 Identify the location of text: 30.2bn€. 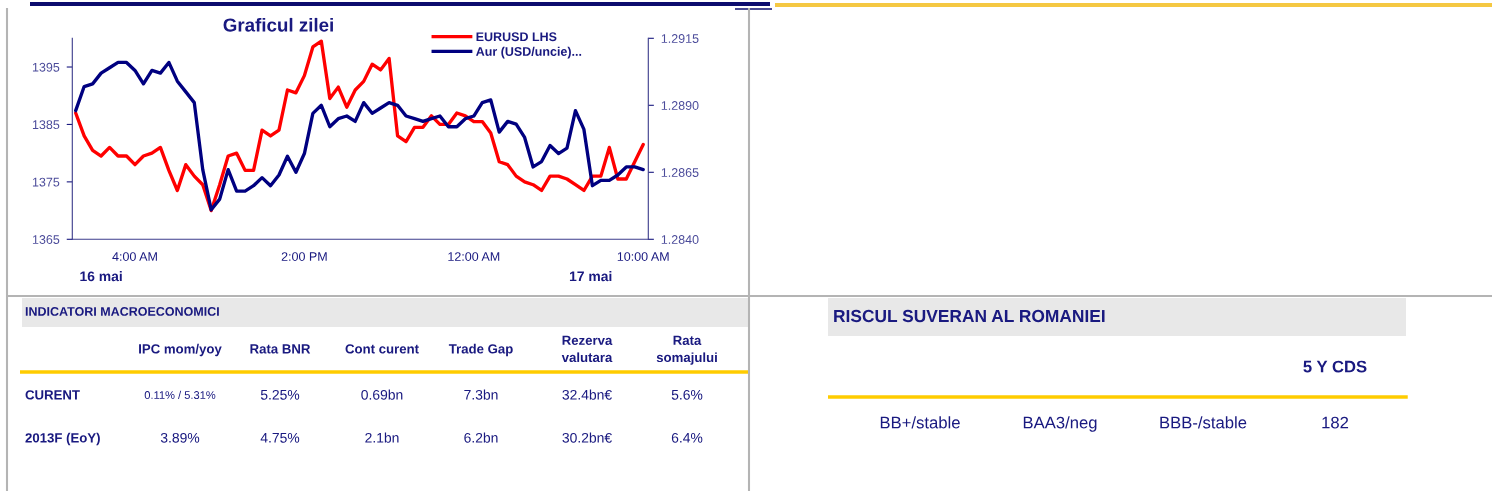
(587, 437).